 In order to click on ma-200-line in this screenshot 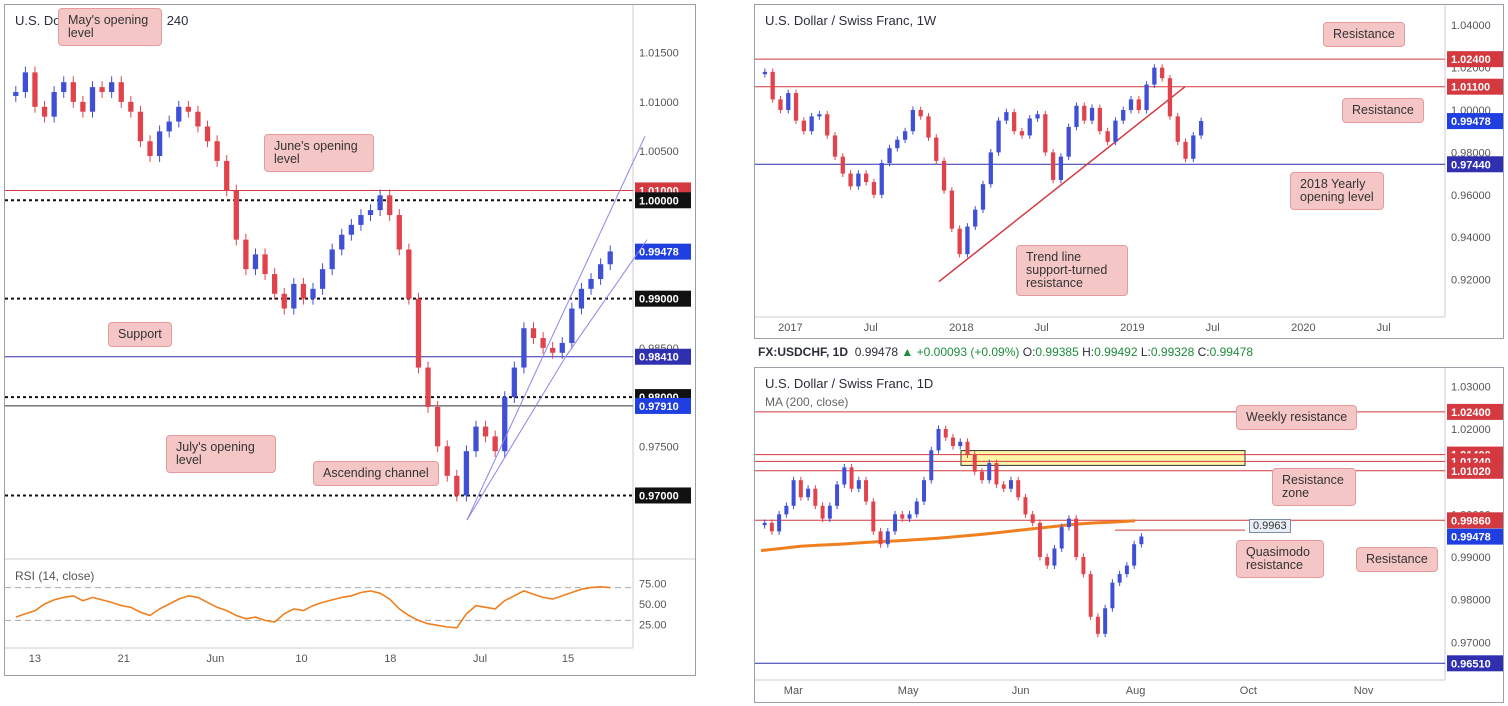, I will do `click(948, 536)`.